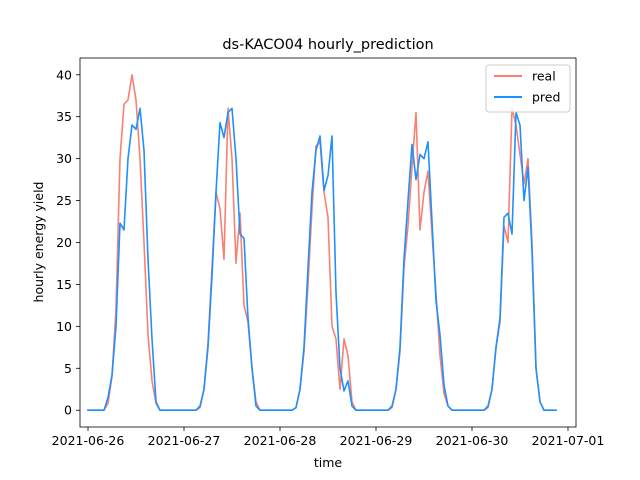 The image size is (640, 480). Describe the element at coordinates (64, 116) in the screenshot. I see `y-tick-label: 35` at that location.